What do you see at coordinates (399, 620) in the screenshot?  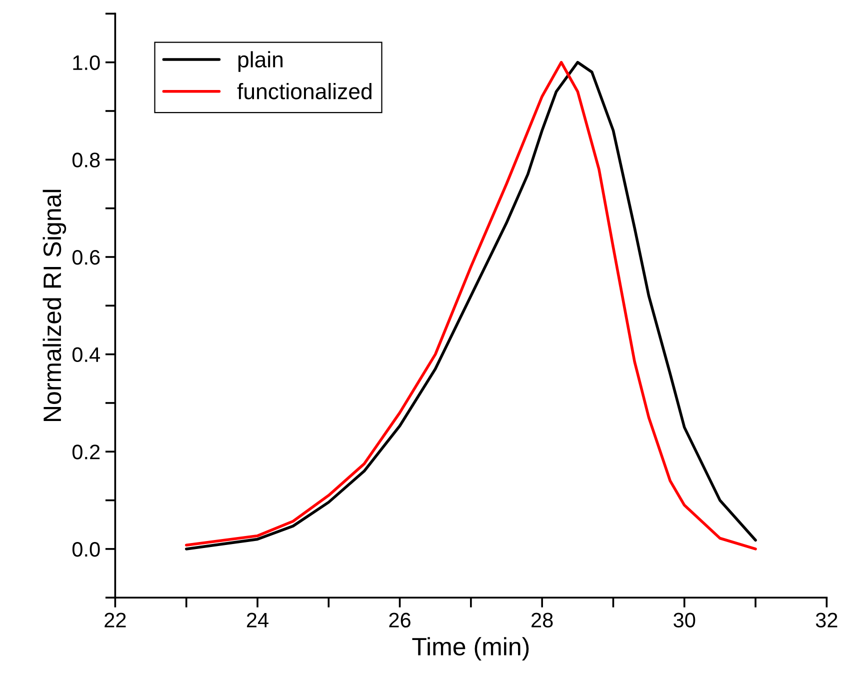 I see `x-tick-label: 26` at bounding box center [399, 620].